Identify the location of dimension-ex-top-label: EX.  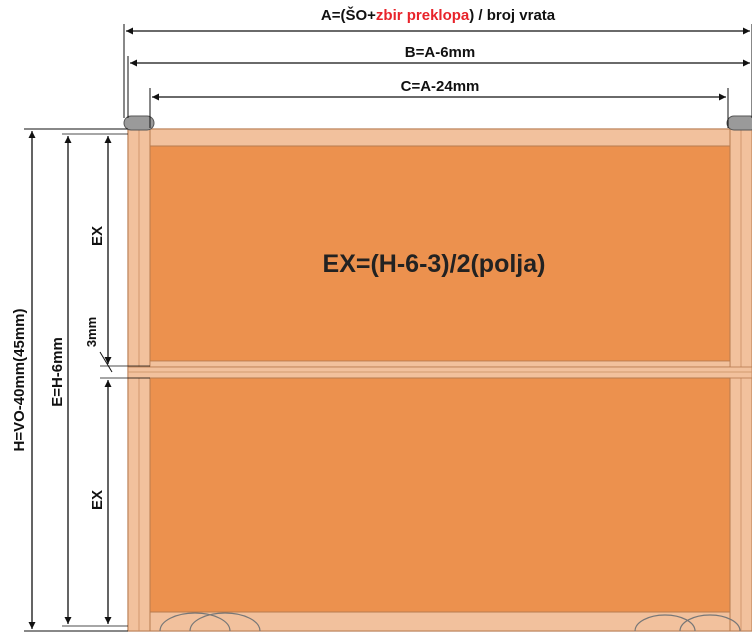
(97, 236).